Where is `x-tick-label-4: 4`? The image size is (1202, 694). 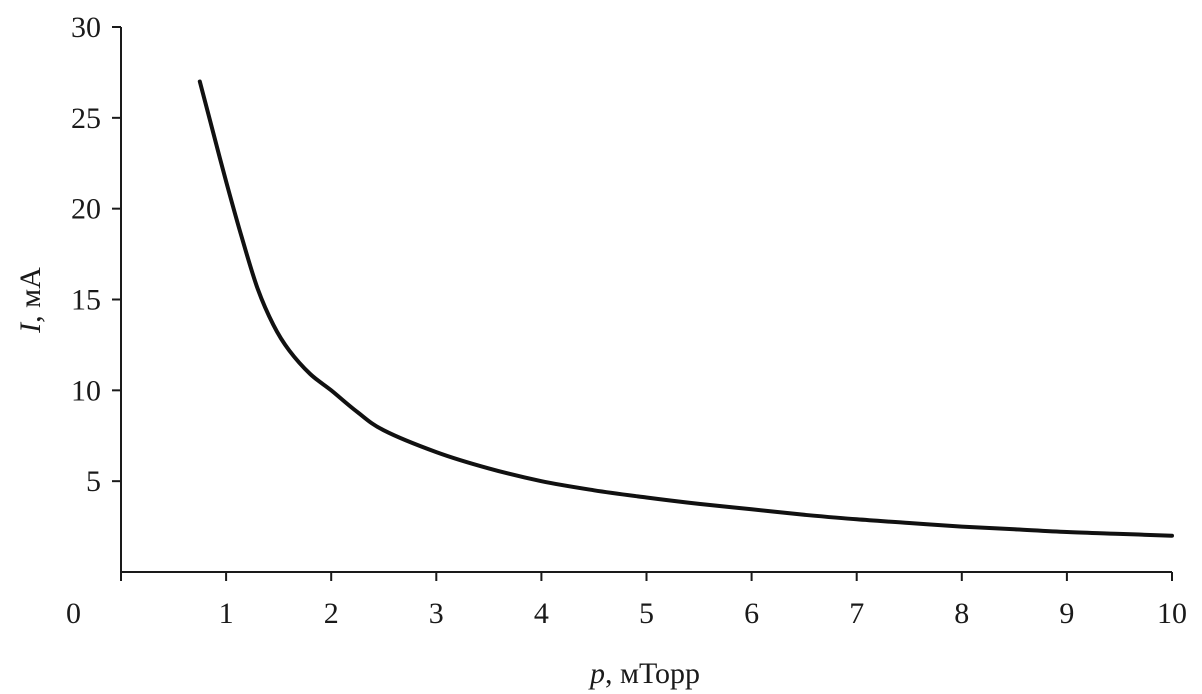
x-tick-label-4: 4 is located at coordinates (541, 613).